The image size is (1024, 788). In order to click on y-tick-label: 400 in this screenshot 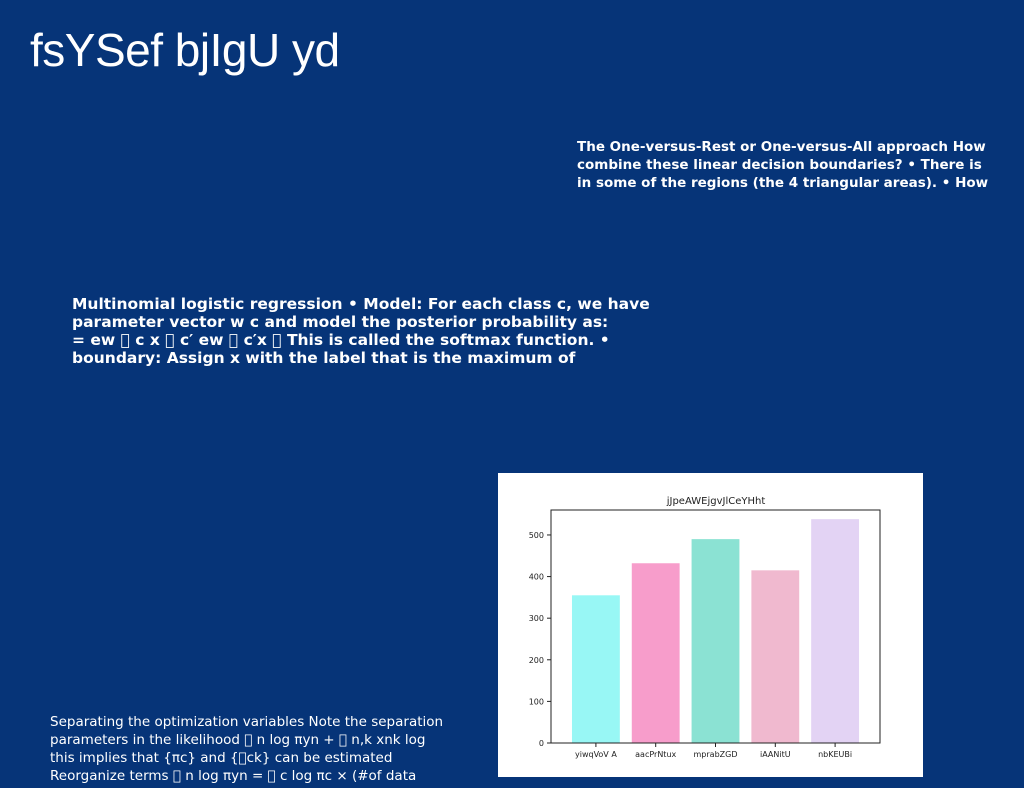, I will do `click(536, 577)`.